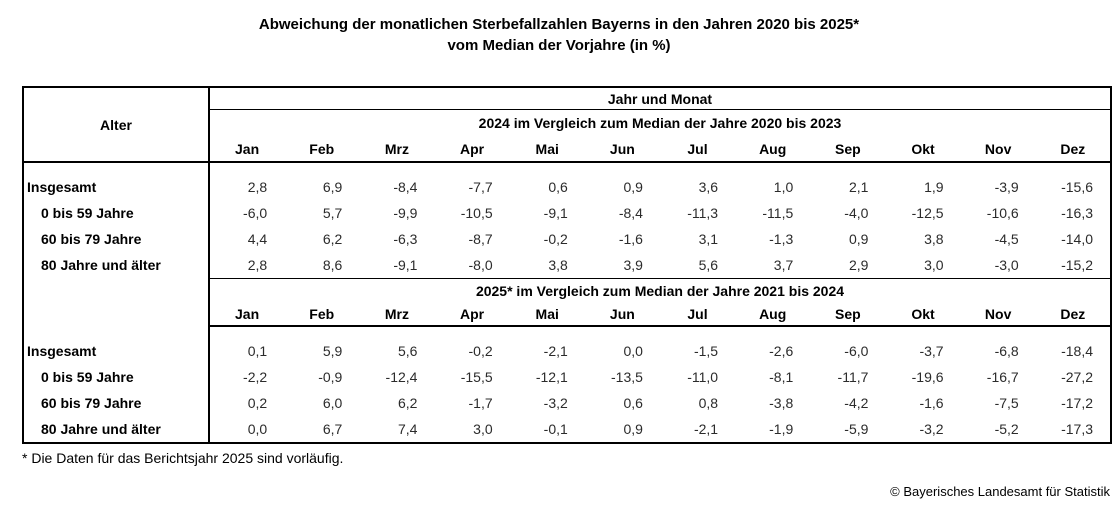  Describe the element at coordinates (476, 213) in the screenshot. I see `value-cell: -10,5` at that location.